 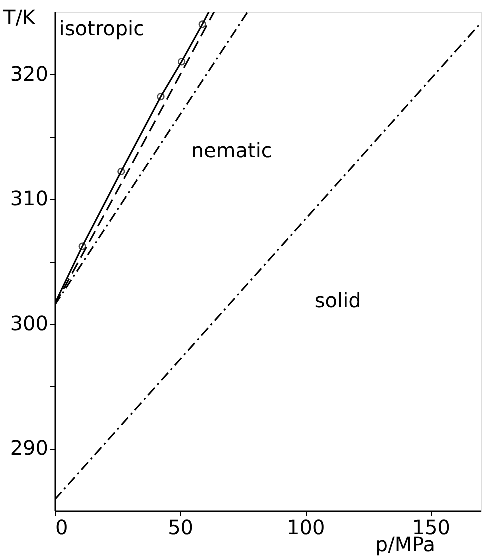 What do you see at coordinates (29, 198) in the screenshot?
I see `y-tick-label: 310` at bounding box center [29, 198].